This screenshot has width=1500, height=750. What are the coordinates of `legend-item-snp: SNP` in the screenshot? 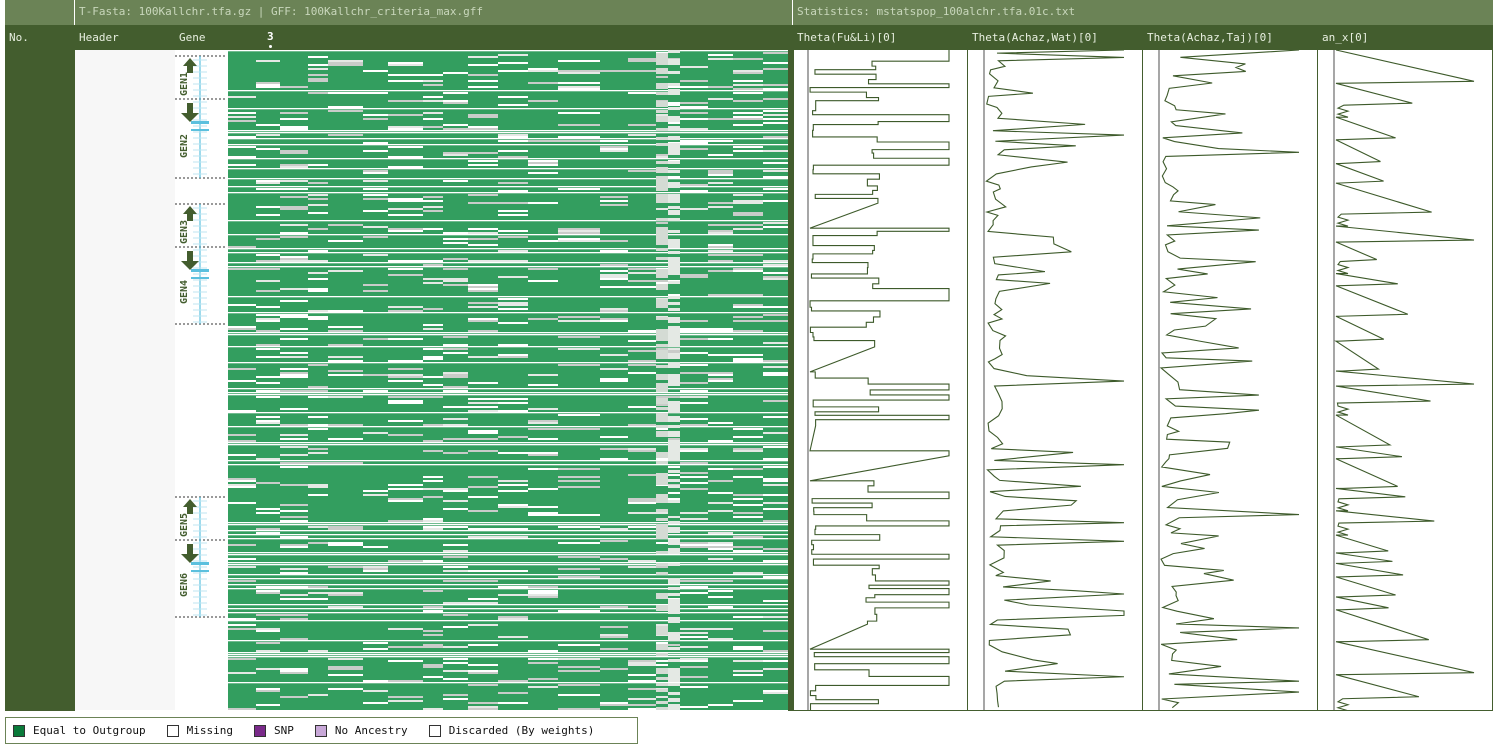 It's located at (273, 730).